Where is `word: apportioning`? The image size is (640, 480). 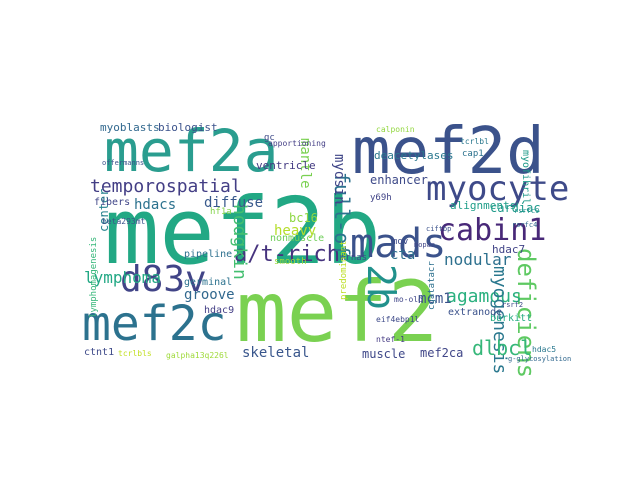
word: apportioning is located at coordinates (297, 143).